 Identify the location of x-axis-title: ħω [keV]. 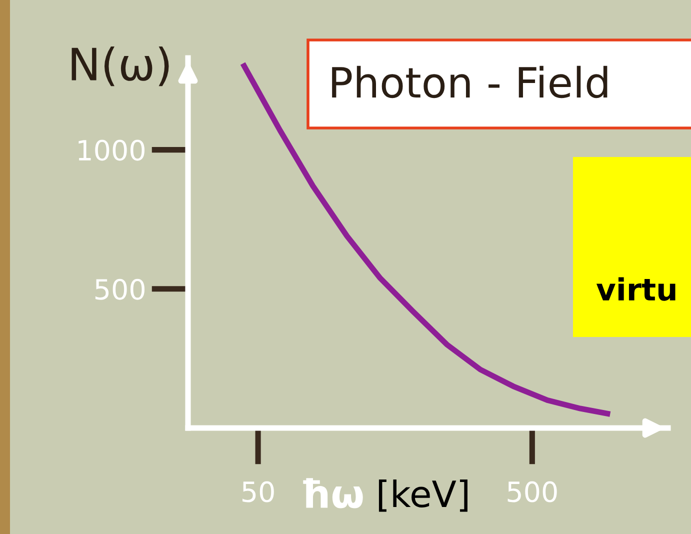
(385, 495).